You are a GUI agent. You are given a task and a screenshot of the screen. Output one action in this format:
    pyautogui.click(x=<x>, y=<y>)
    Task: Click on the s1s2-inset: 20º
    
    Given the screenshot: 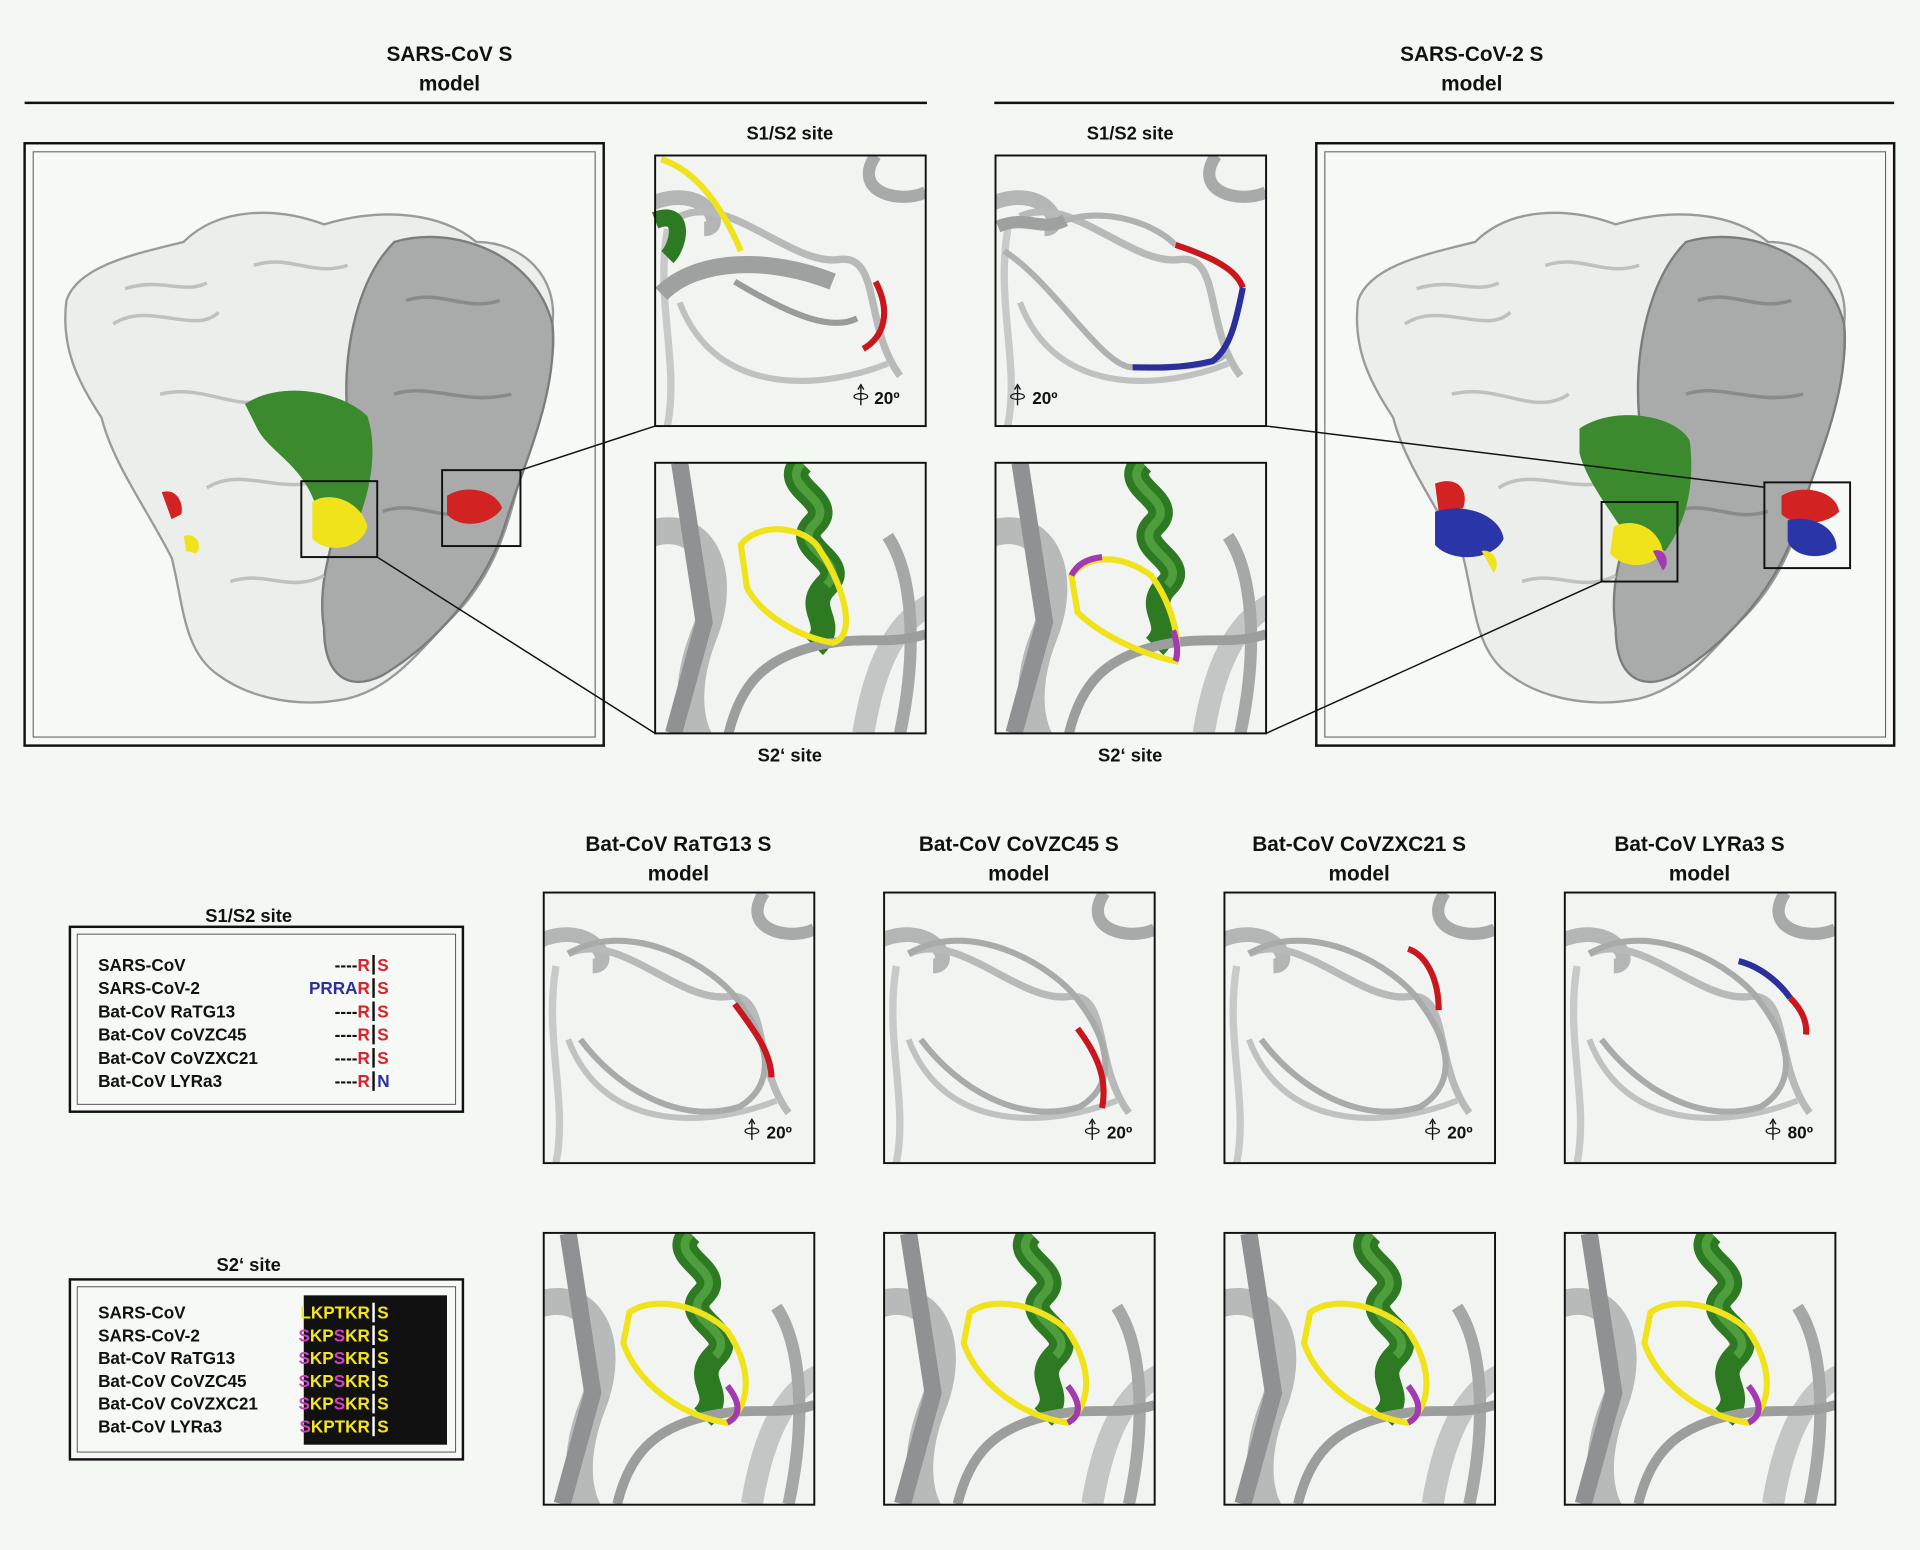 What is the action you would take?
    pyautogui.click(x=1131, y=291)
    